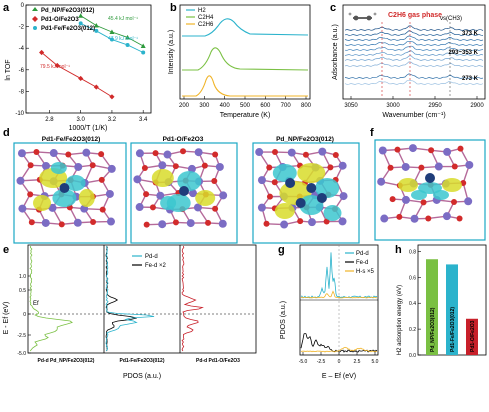 The height and width of the screenshot is (412, 489). Describe the element at coordinates (321, 362) in the screenshot. I see `g-xtick-label: -2.5` at that location.